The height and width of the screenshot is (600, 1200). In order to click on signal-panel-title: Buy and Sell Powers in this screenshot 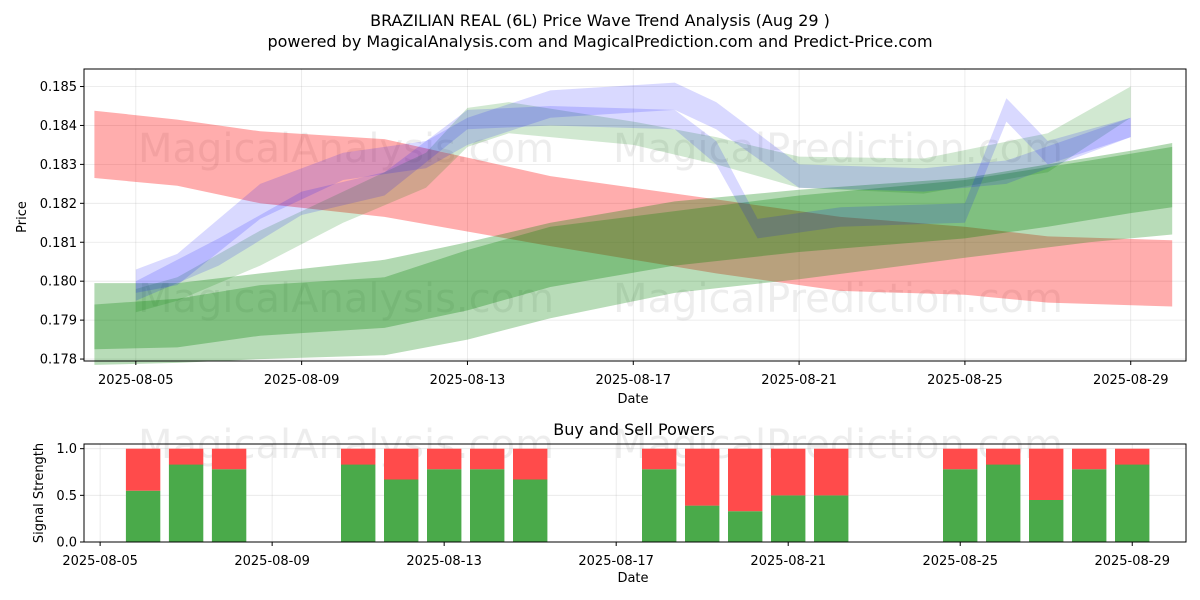, I will do `click(634, 429)`.